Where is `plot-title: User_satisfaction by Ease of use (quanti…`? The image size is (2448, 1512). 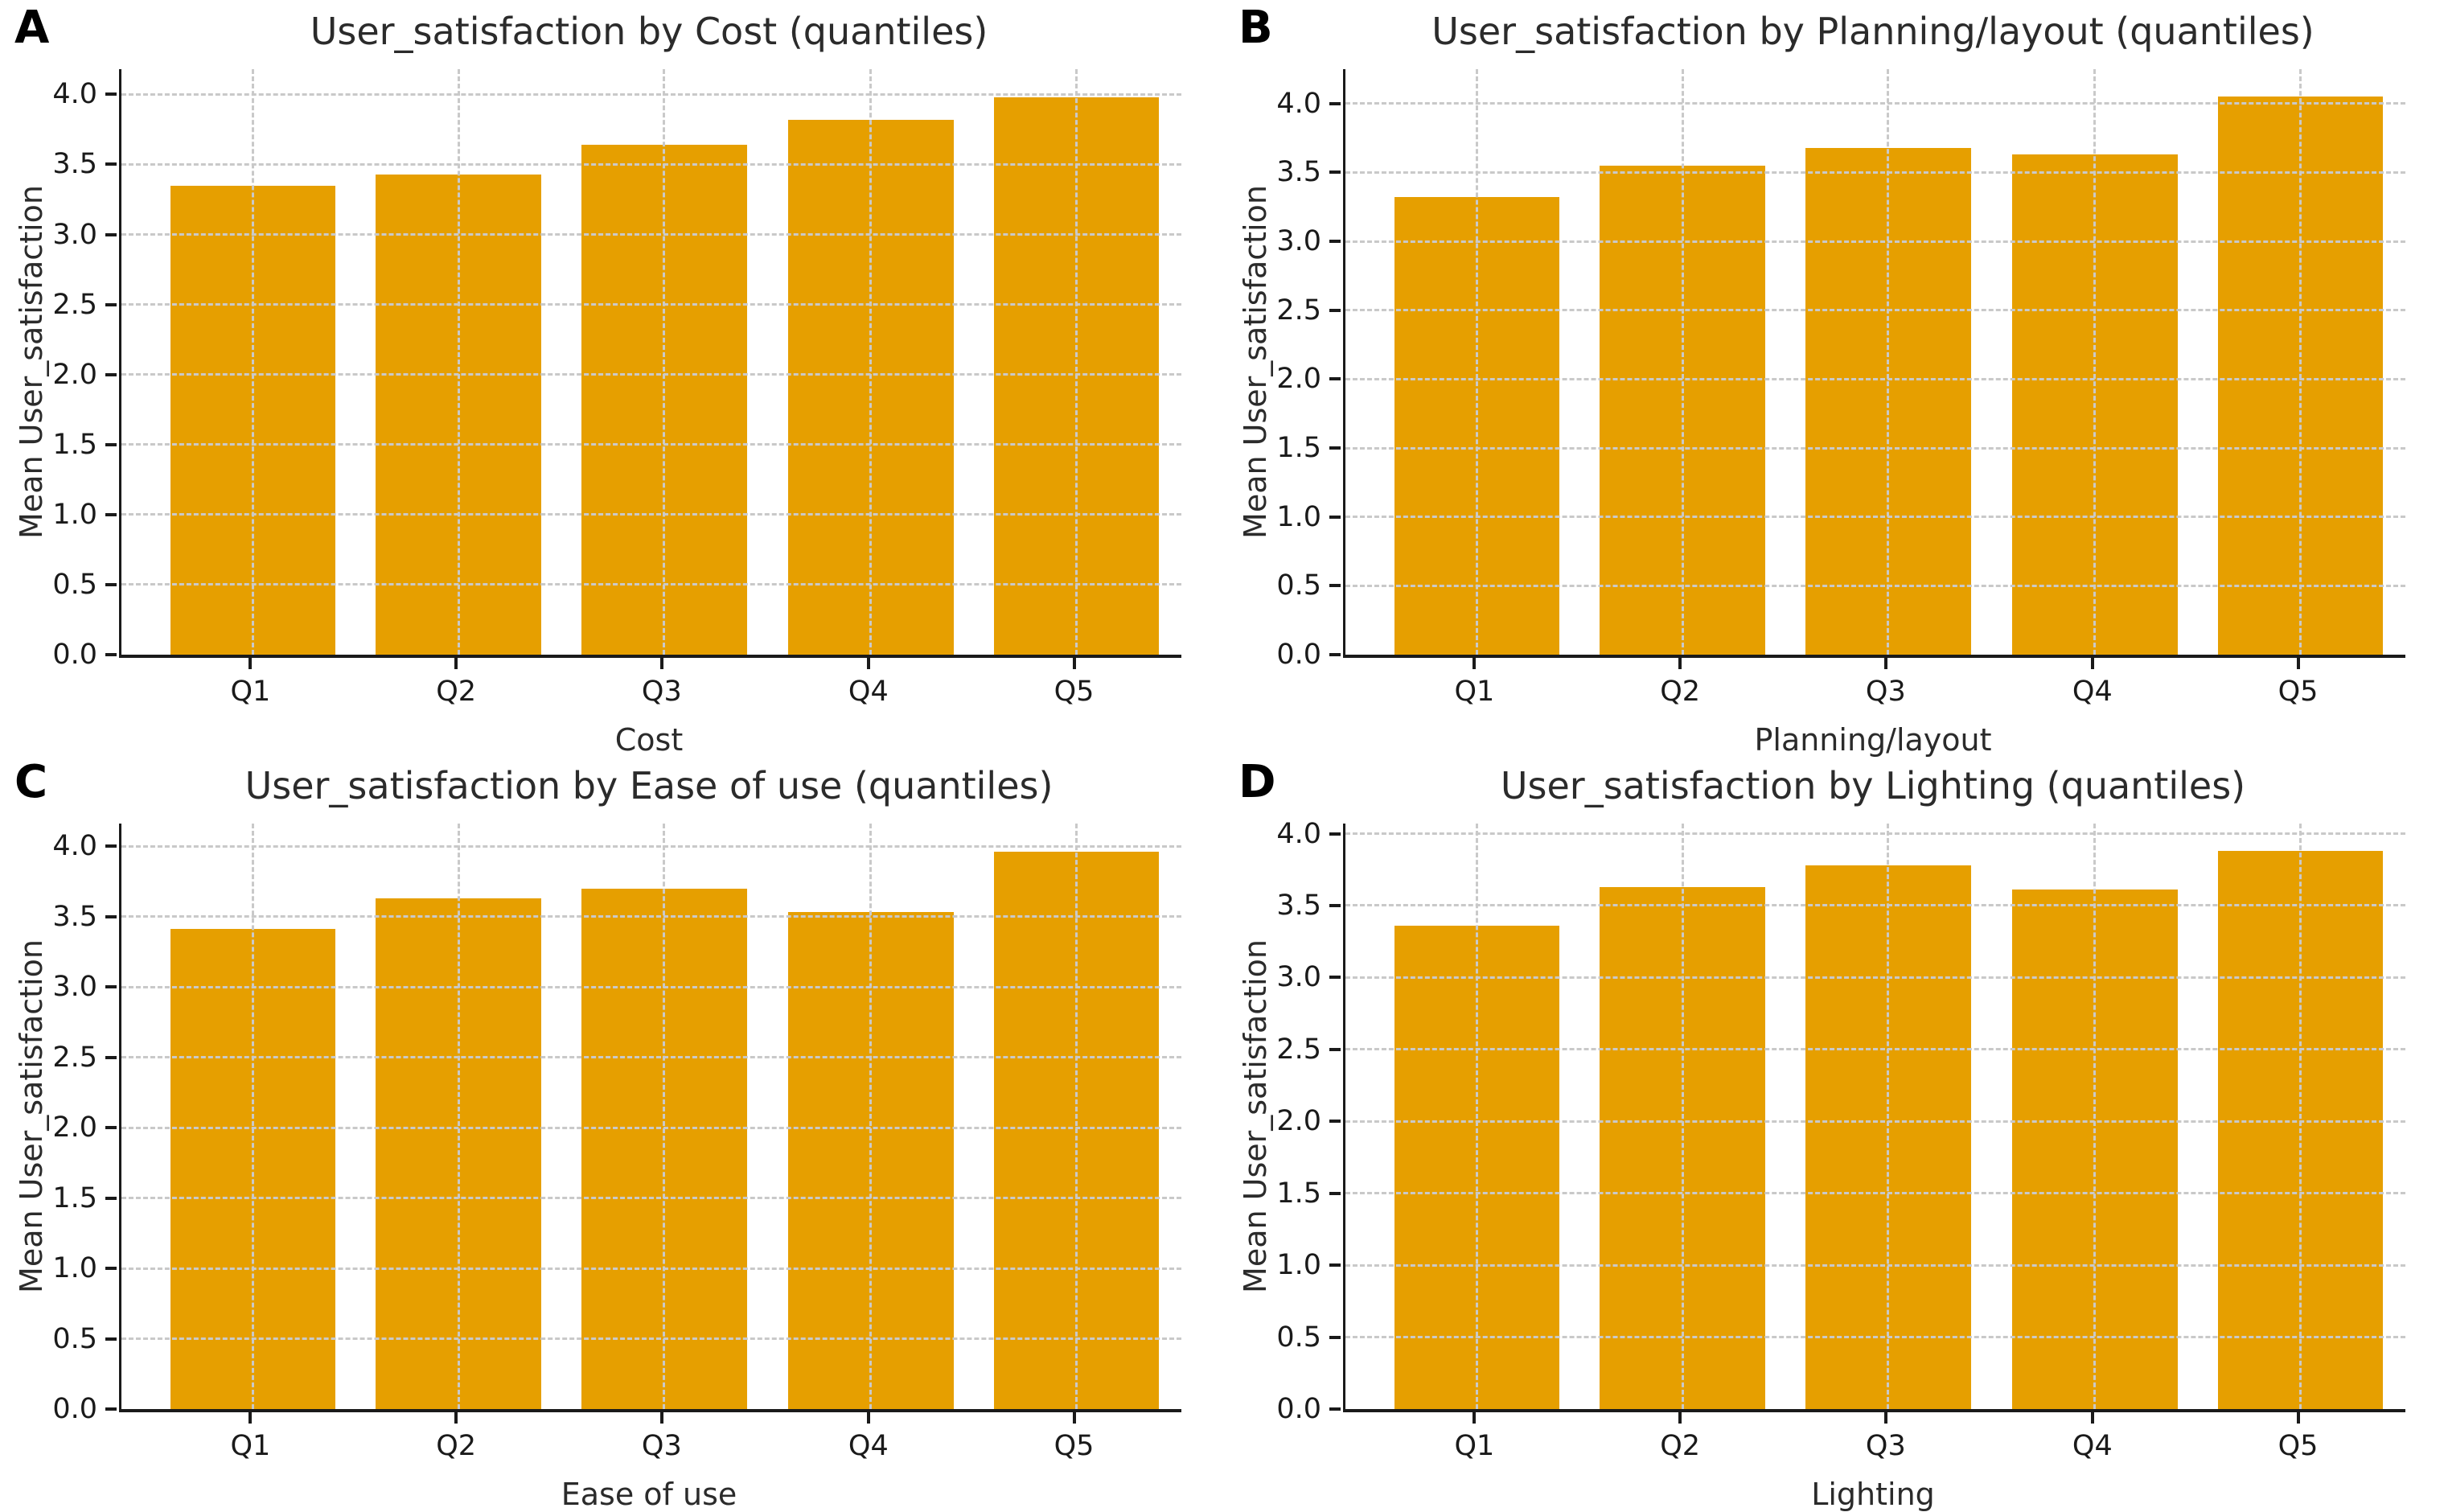 plot-title: User_satisfaction by Ease of use (quanti… is located at coordinates (649, 786).